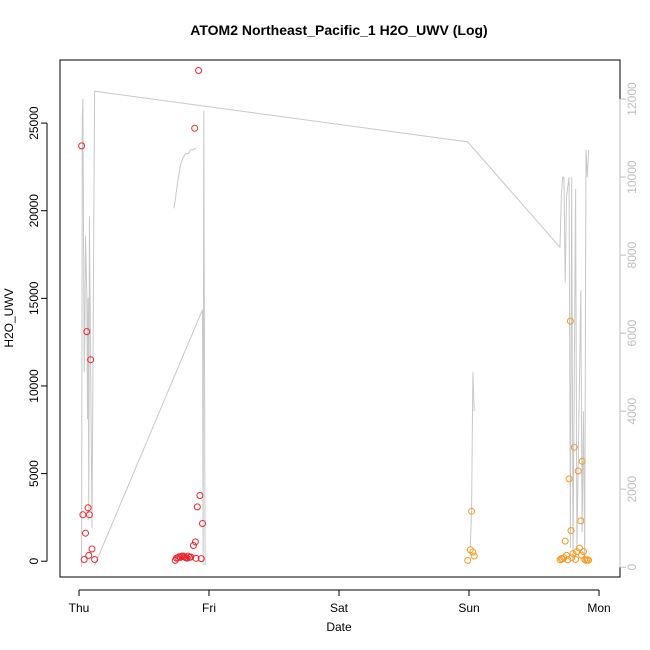 The image size is (650, 650). I want to click on gray-line-sun, so click(472, 460).